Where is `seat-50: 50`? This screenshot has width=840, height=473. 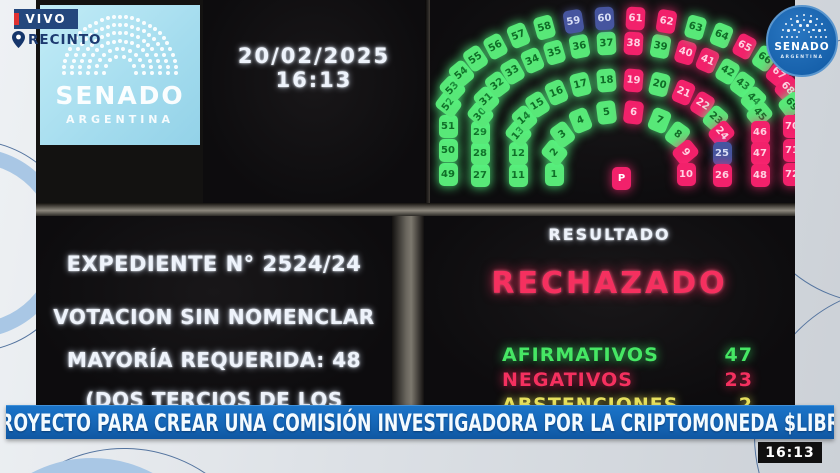 seat-50: 50 is located at coordinates (448, 151).